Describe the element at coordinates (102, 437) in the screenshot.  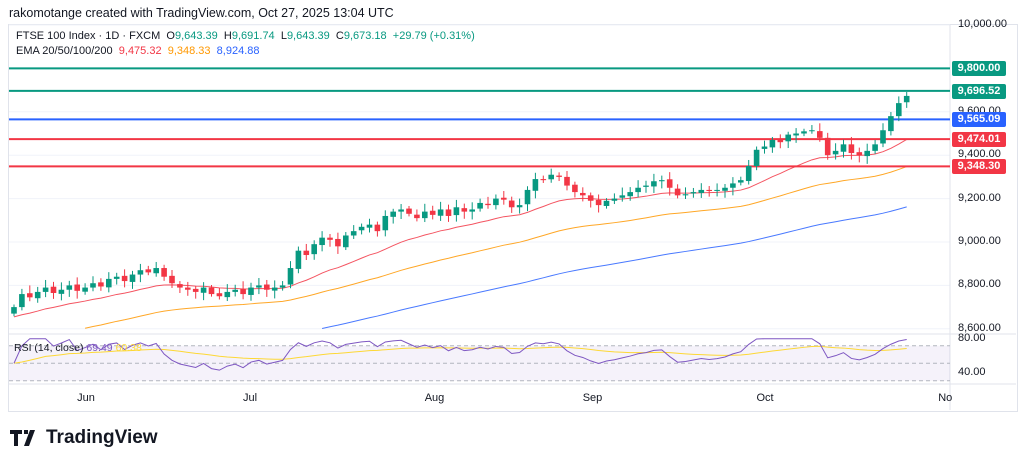
I see `logo-text: TradingView` at that location.